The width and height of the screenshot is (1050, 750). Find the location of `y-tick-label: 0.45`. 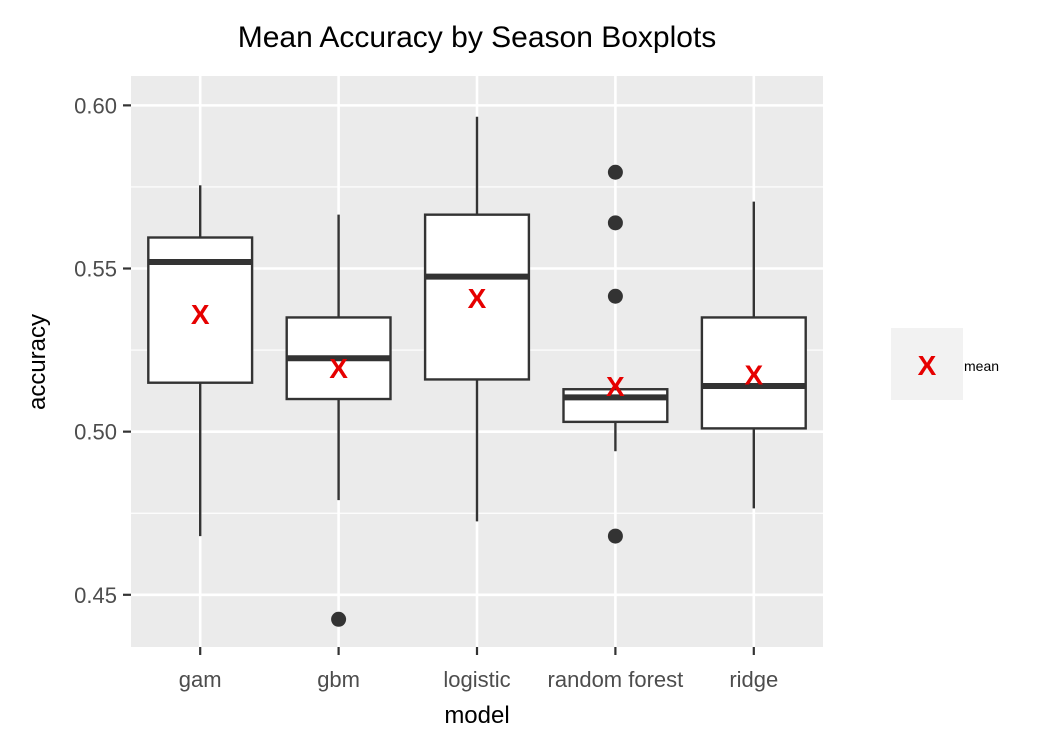

y-tick-label: 0.45 is located at coordinates (95, 595).